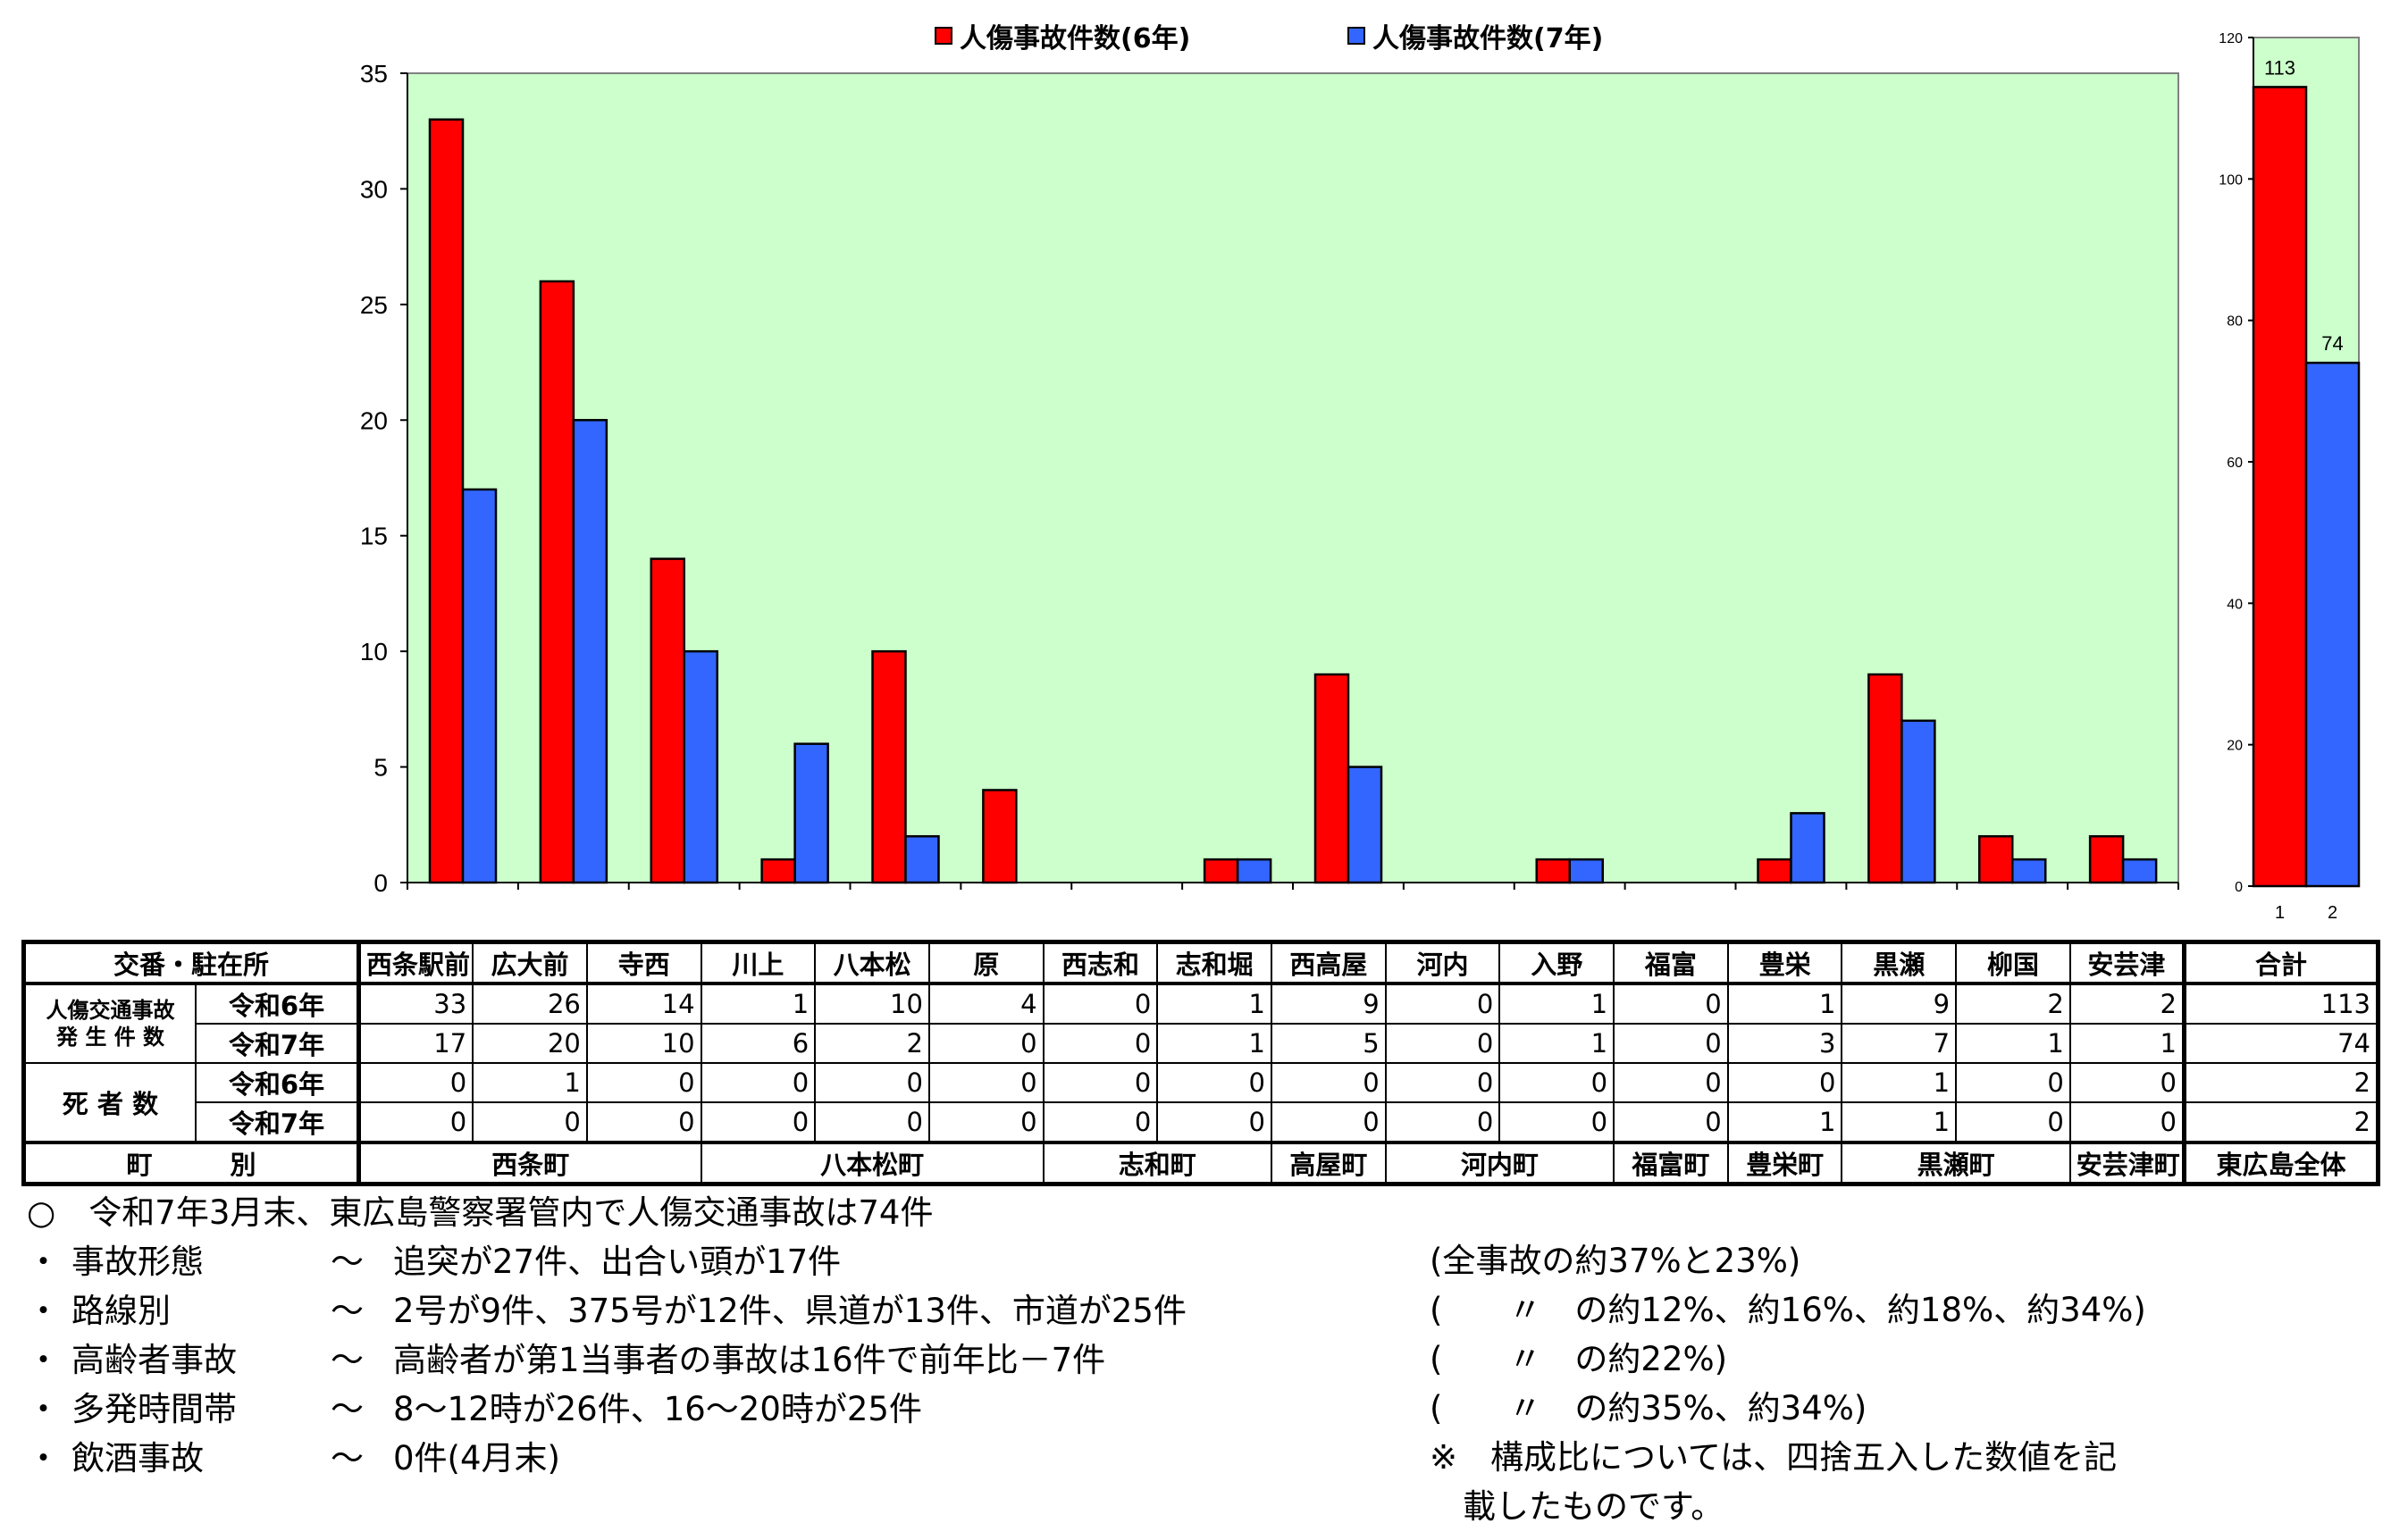 Image resolution: width=2408 pixels, height=1540 pixels. I want to click on table-cell: 4, so click(986, 1004).